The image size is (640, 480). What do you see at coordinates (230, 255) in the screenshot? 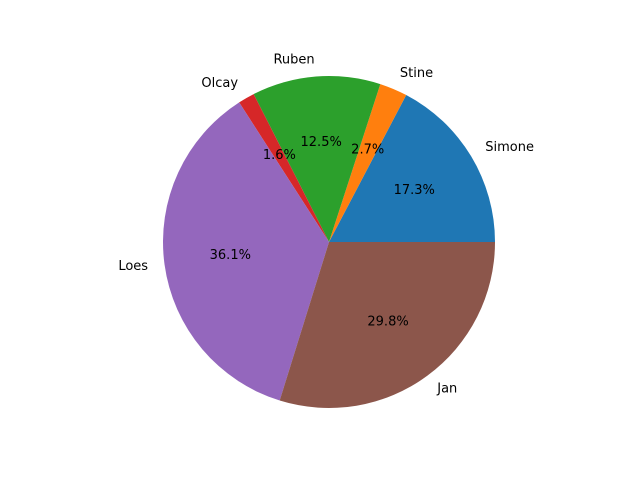
I see `pie-percent-loes: 36.1%` at bounding box center [230, 255].